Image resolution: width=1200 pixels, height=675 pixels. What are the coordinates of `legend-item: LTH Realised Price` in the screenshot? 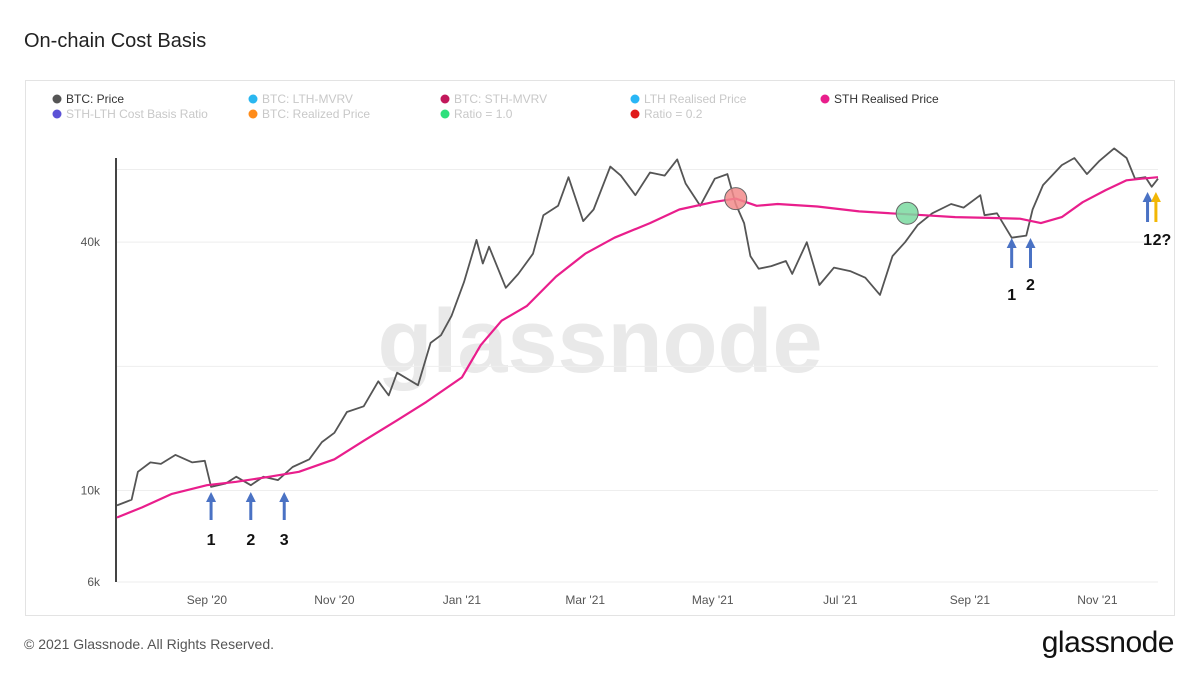 It's located at (688, 99).